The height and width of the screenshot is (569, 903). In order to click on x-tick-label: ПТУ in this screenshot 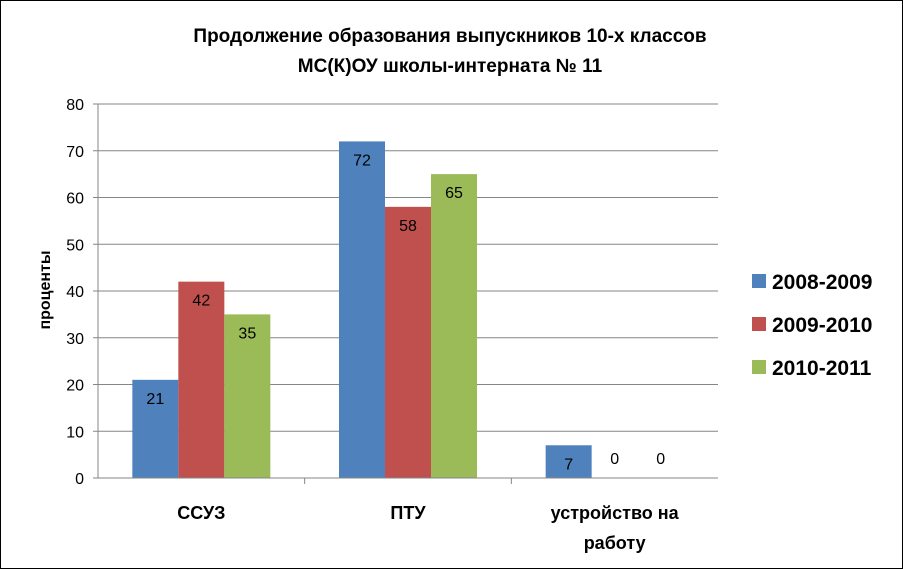, I will do `click(408, 513)`.